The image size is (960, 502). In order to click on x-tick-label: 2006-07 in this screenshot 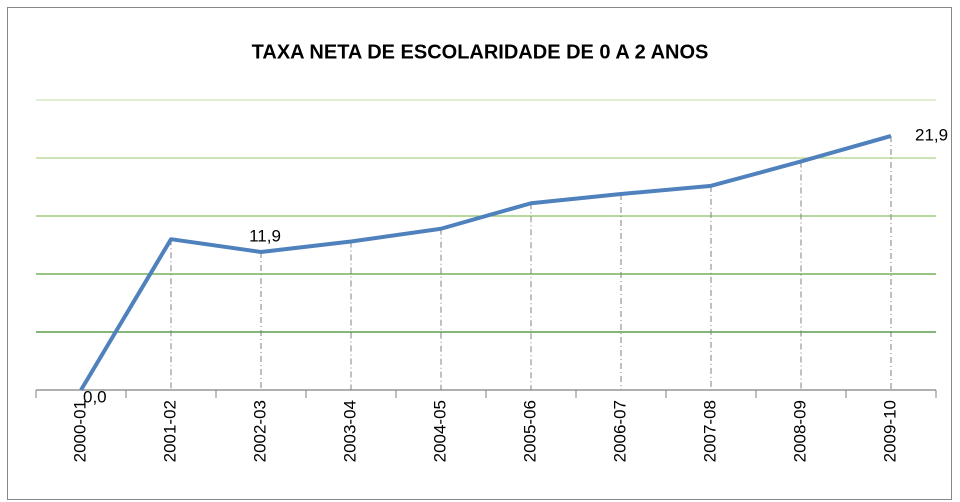, I will do `click(619, 431)`.